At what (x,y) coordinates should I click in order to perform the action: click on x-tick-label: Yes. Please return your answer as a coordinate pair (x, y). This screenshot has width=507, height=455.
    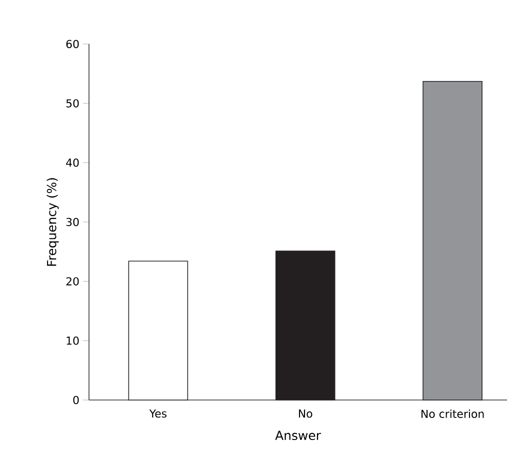
    Looking at the image, I should click on (157, 414).